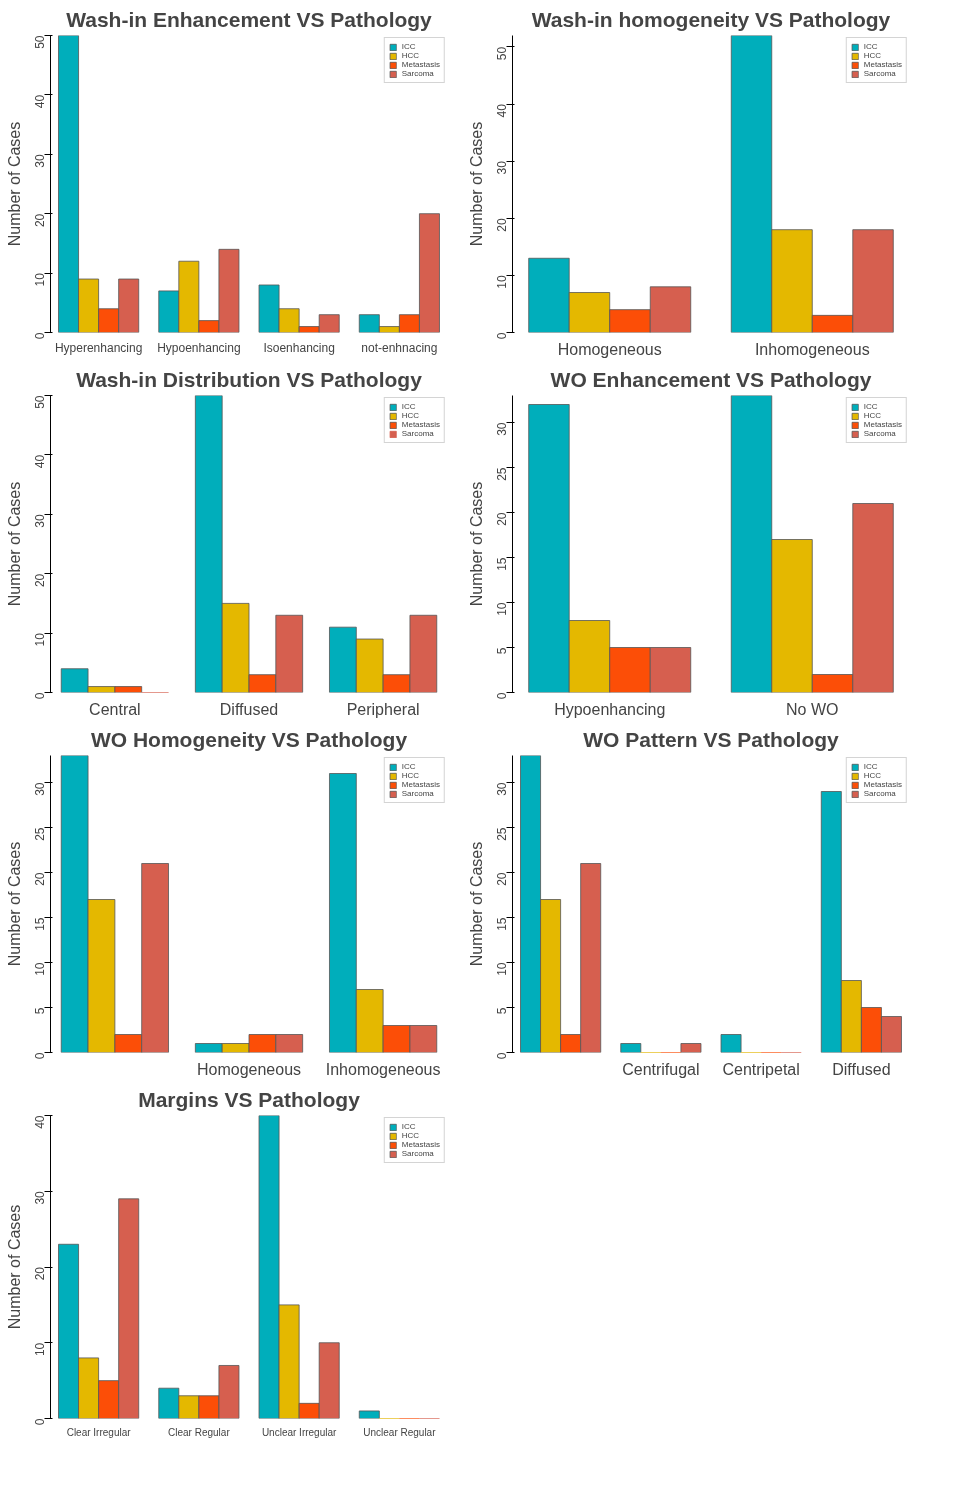 Image resolution: width=959 pixels, height=1485 pixels. What do you see at coordinates (249, 1099) in the screenshot?
I see `chart-title: Margins VS Pathology` at bounding box center [249, 1099].